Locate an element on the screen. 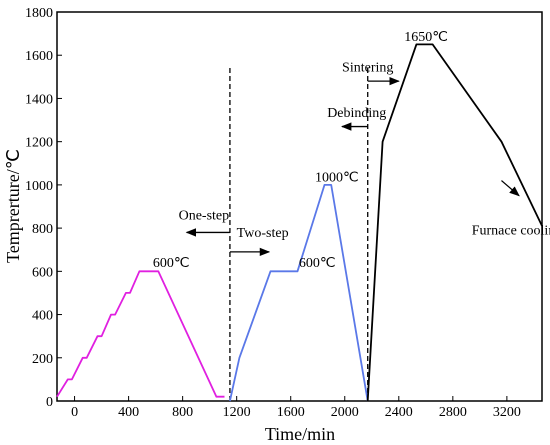 This screenshot has height=445, width=550. y-tick-label: 800 is located at coordinates (42, 229).